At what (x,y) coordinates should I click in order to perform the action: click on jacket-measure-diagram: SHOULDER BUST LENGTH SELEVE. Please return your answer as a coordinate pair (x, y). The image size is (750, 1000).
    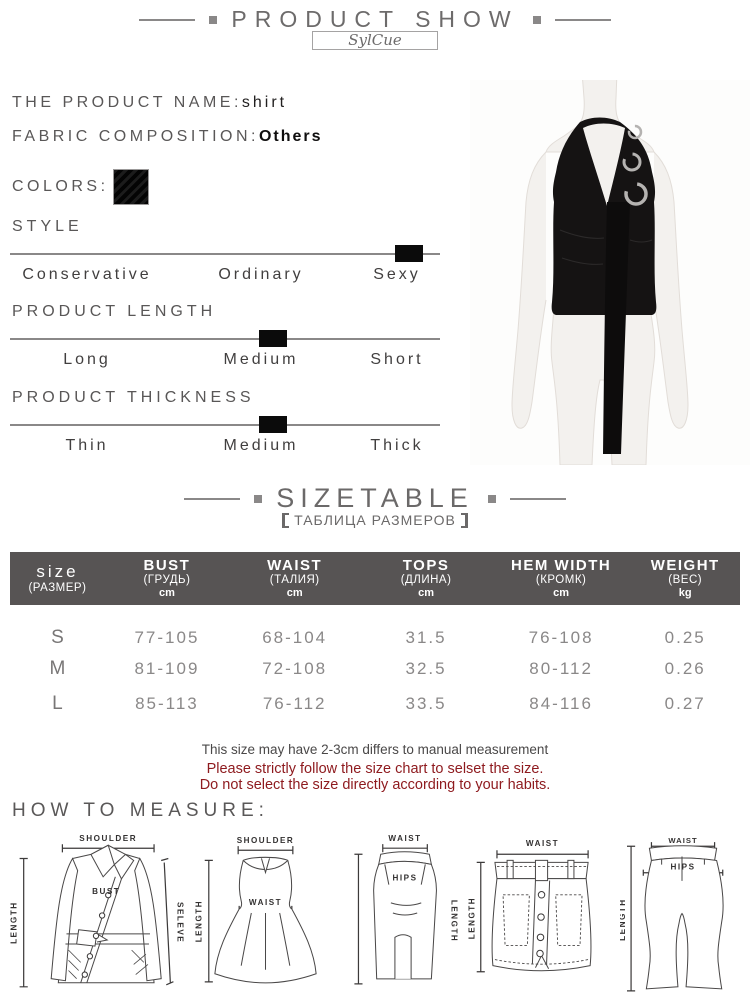
    Looking at the image, I should click on (97, 911).